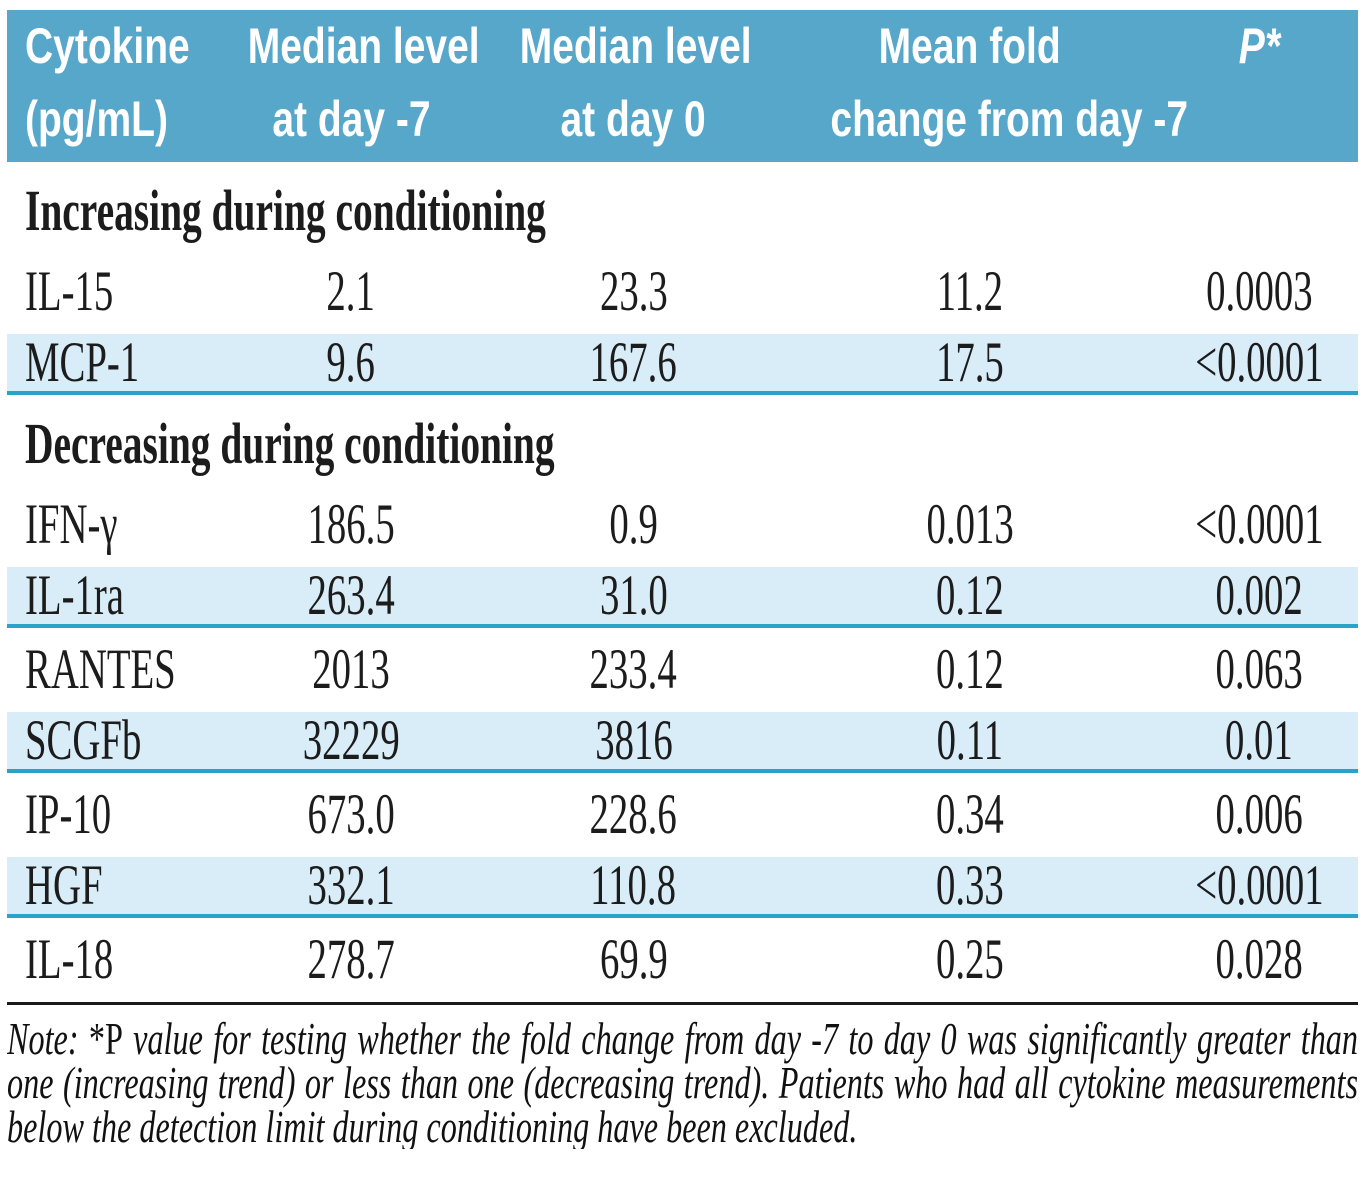 The width and height of the screenshot is (1368, 1189). I want to click on median-day0-value: 110.8, so click(633, 885).